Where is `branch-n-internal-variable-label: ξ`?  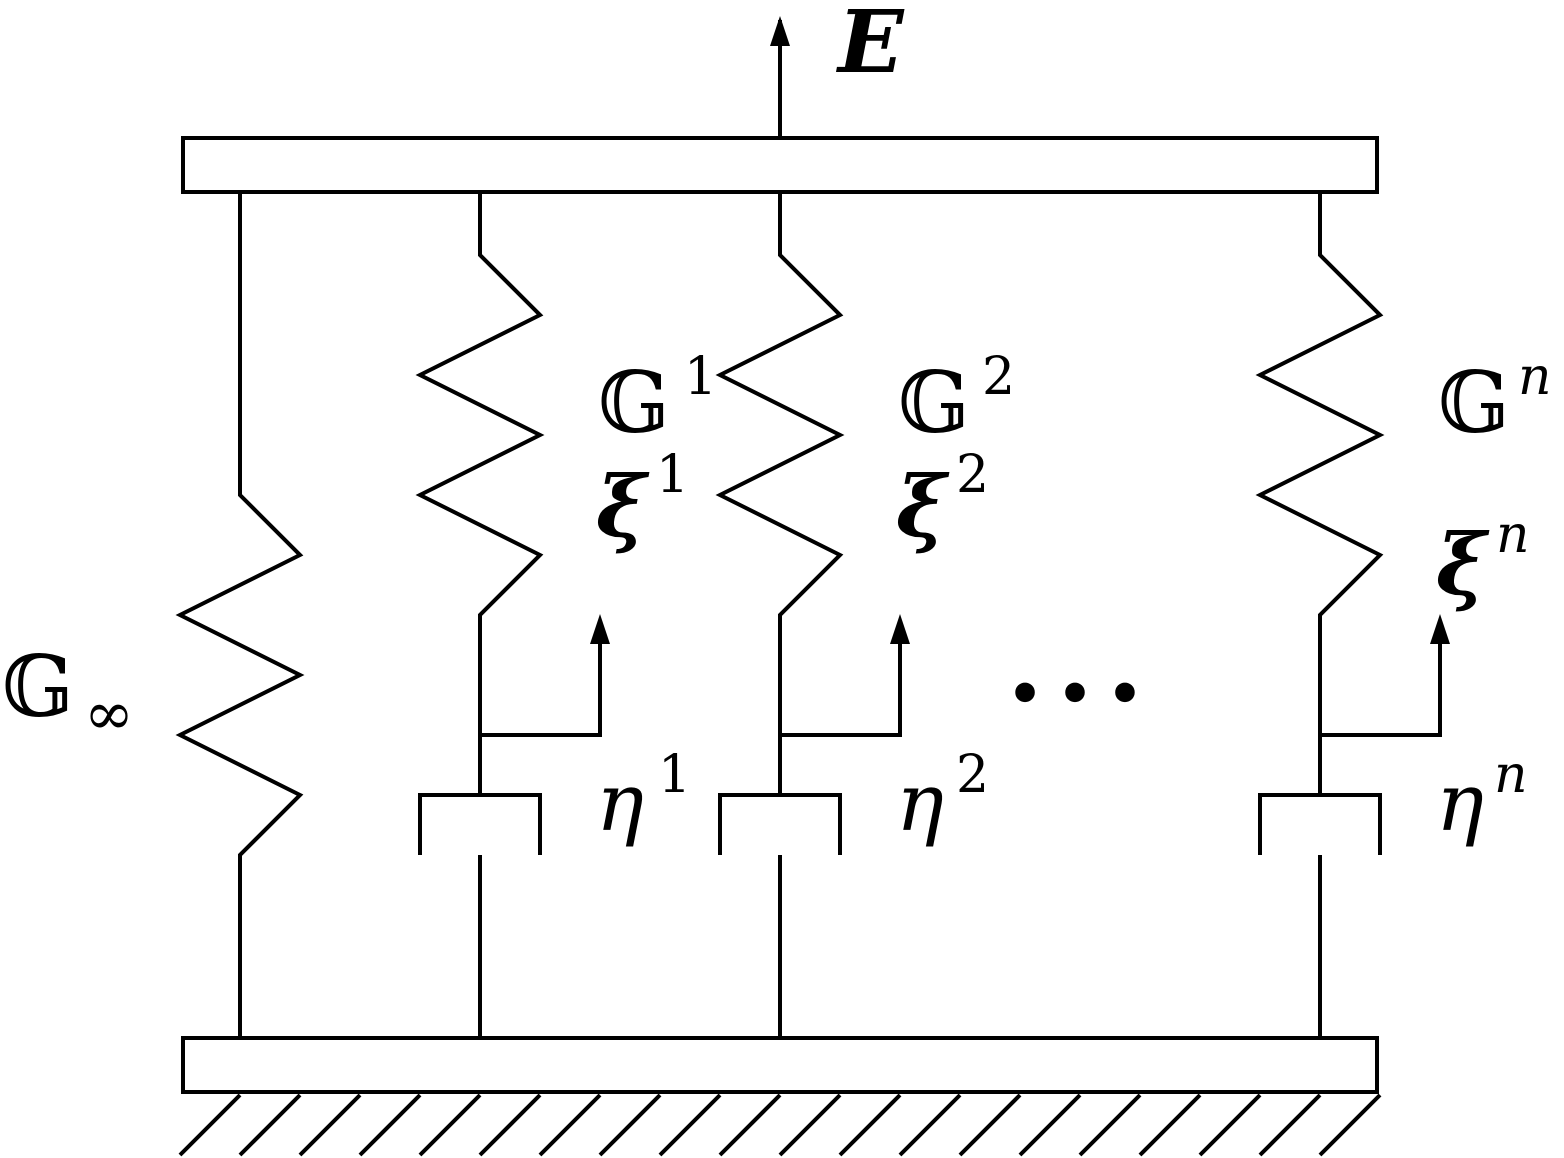
branch-n-internal-variable-label: ξ is located at coordinates (1463, 564).